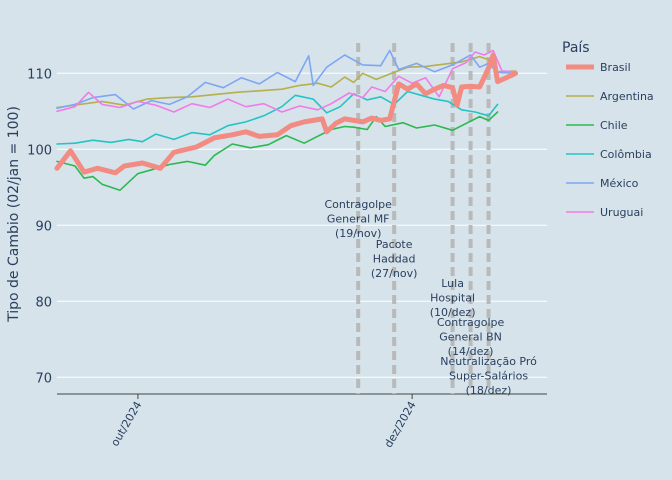 This screenshot has height=480, width=672. I want to click on y-tick-label: 80, so click(43, 302).